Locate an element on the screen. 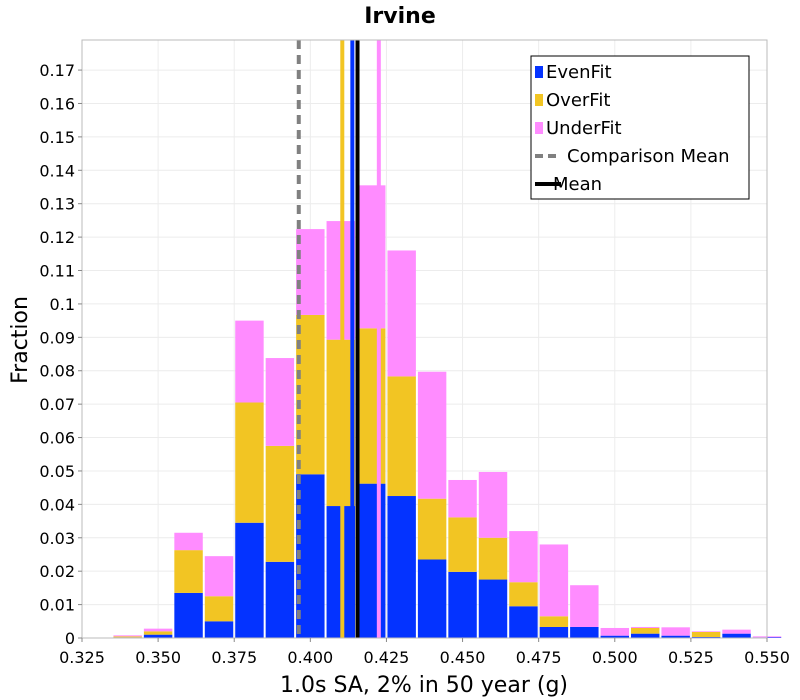 This screenshot has height=700, width=800. legend-label: OverFit is located at coordinates (578, 100).